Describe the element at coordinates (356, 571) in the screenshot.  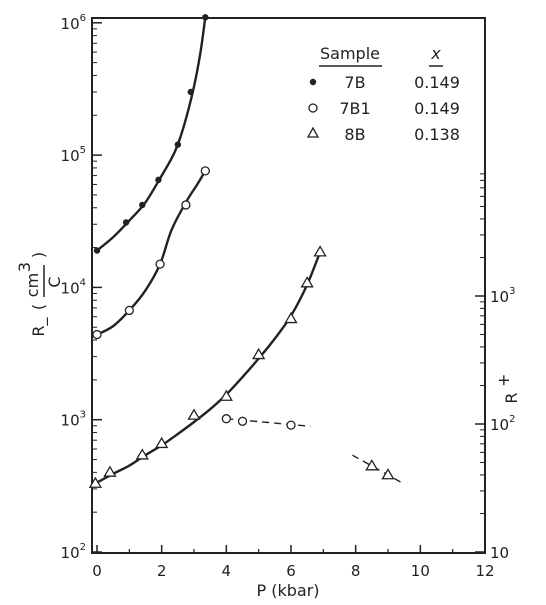
I see `x-tick-label: 8` at that location.